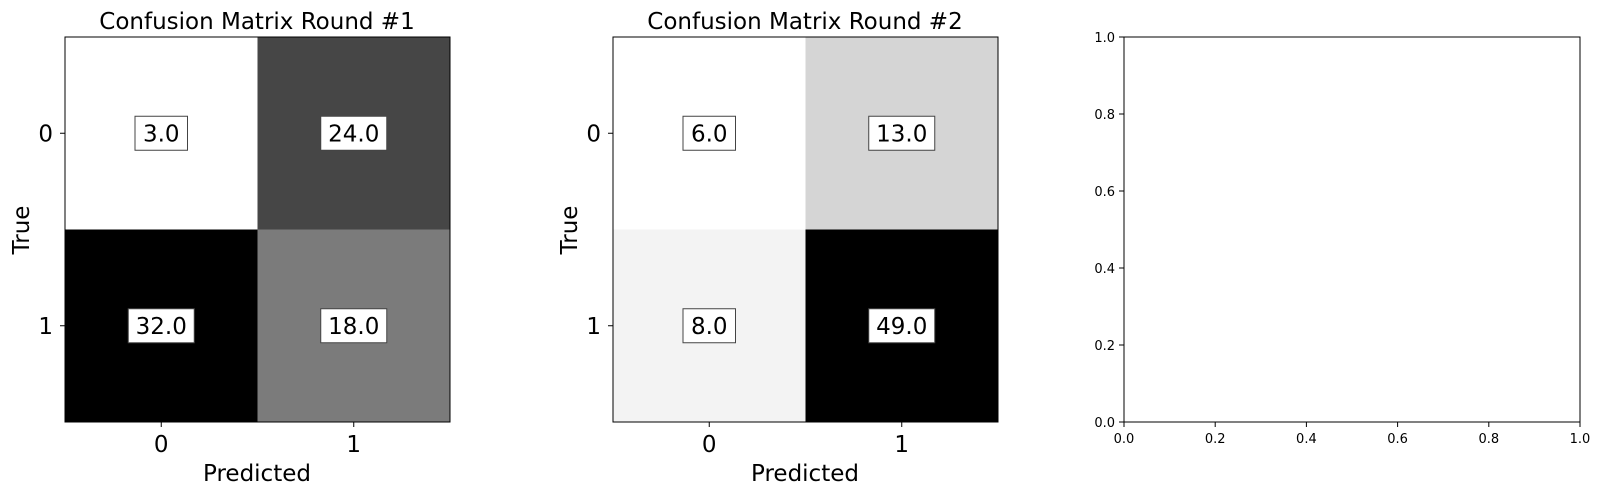 This screenshot has width=1600, height=495. What do you see at coordinates (256, 22) in the screenshot?
I see `chart-title: Confusion Matrix Round #1` at bounding box center [256, 22].